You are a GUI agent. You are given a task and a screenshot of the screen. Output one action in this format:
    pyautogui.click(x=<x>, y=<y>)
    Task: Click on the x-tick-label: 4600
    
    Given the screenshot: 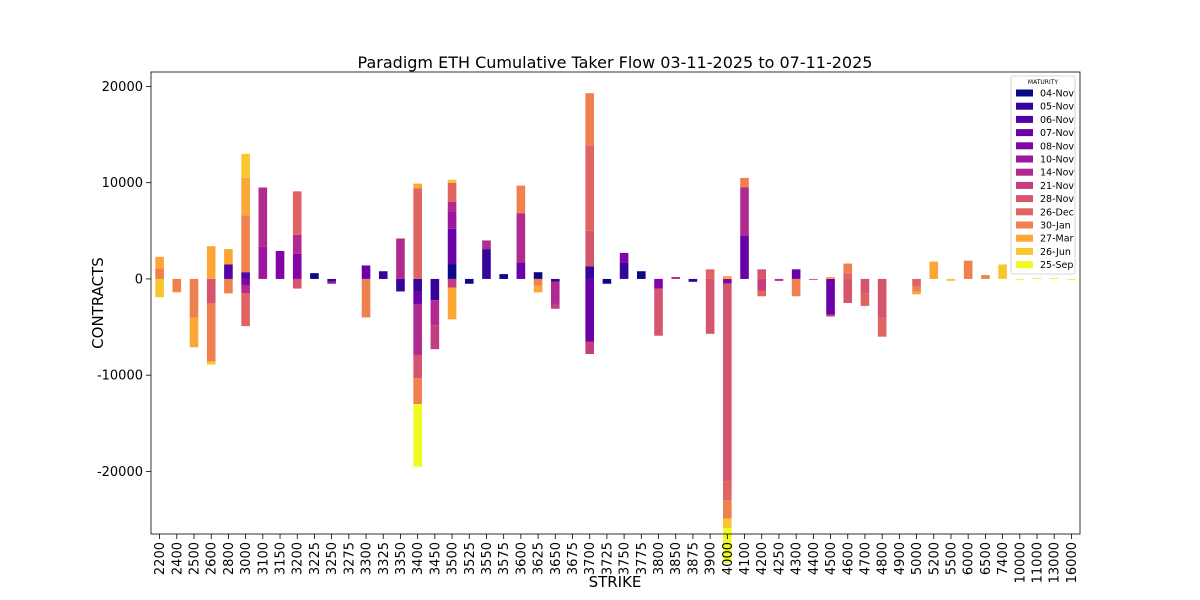 What is the action you would take?
    pyautogui.click(x=848, y=558)
    